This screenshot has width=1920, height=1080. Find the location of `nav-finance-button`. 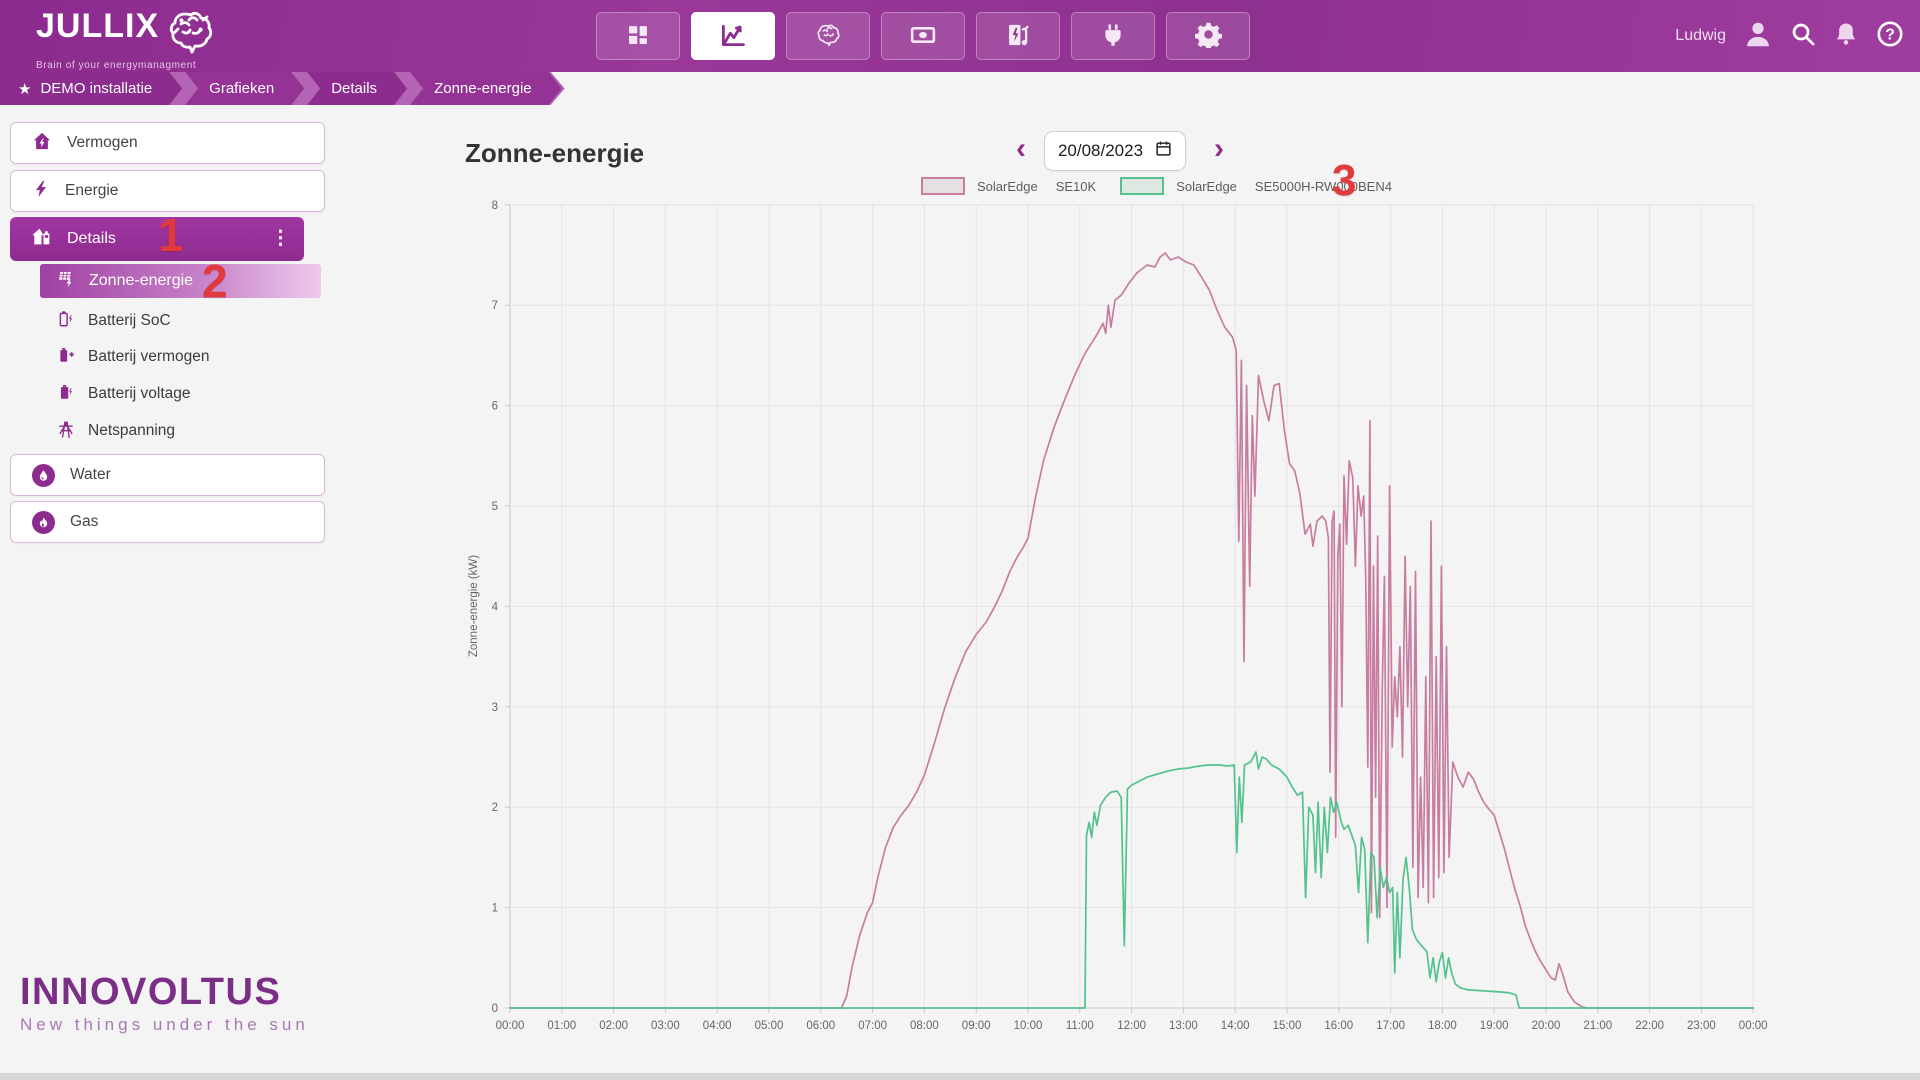

nav-finance-button is located at coordinates (923, 36).